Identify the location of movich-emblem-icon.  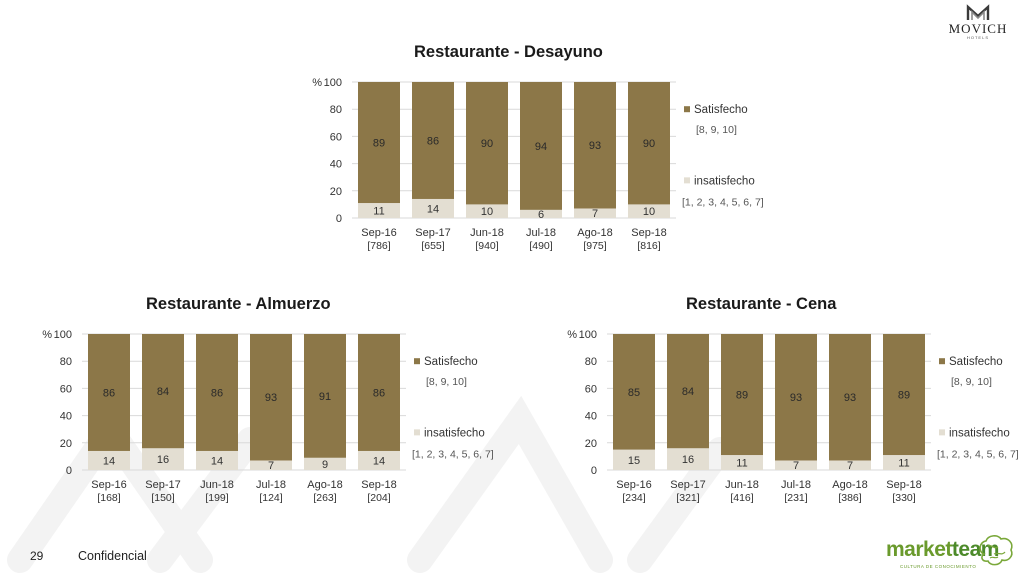
(978, 12).